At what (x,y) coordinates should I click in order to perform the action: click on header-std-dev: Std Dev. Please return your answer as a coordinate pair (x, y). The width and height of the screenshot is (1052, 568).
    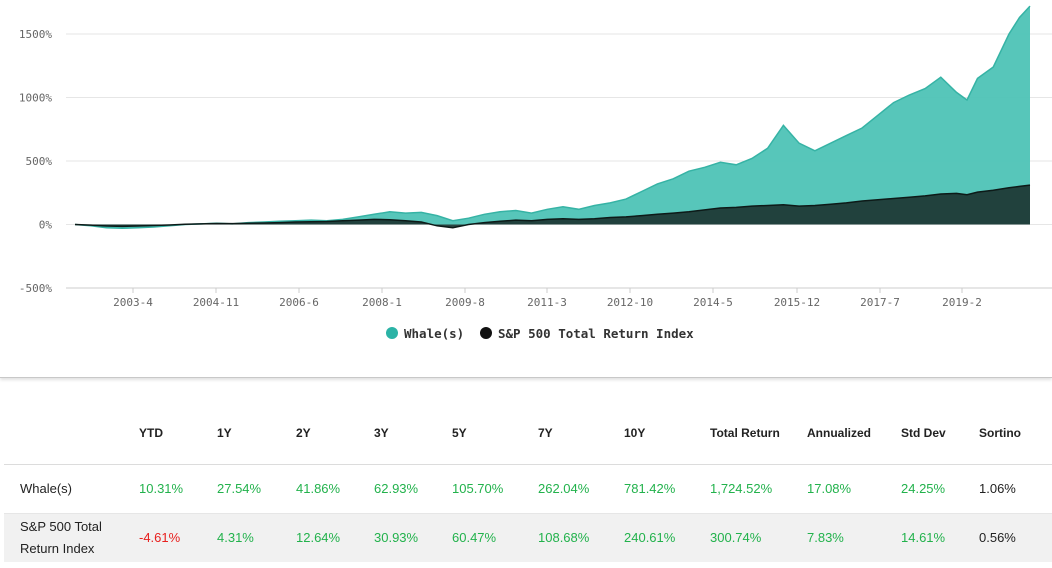
    Looking at the image, I should click on (940, 433).